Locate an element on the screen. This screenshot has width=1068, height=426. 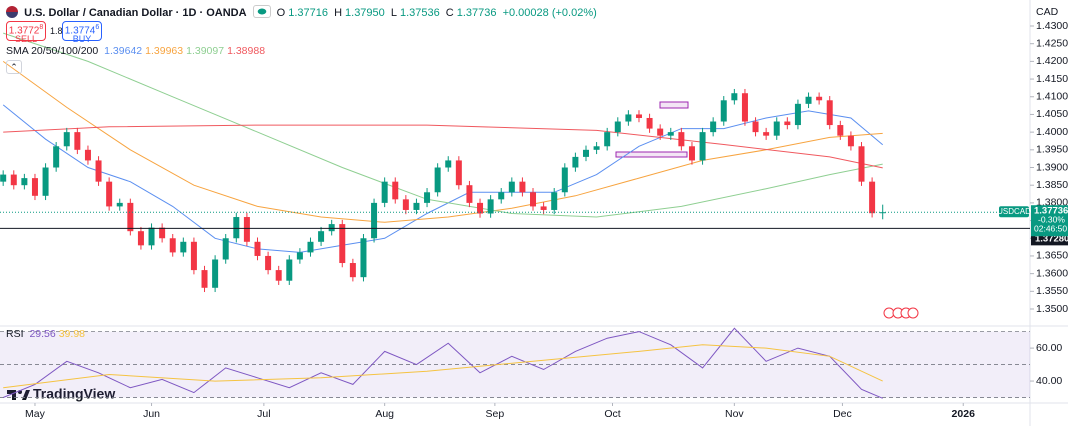
sell-button: 1.37728 SELL is located at coordinates (26, 33).